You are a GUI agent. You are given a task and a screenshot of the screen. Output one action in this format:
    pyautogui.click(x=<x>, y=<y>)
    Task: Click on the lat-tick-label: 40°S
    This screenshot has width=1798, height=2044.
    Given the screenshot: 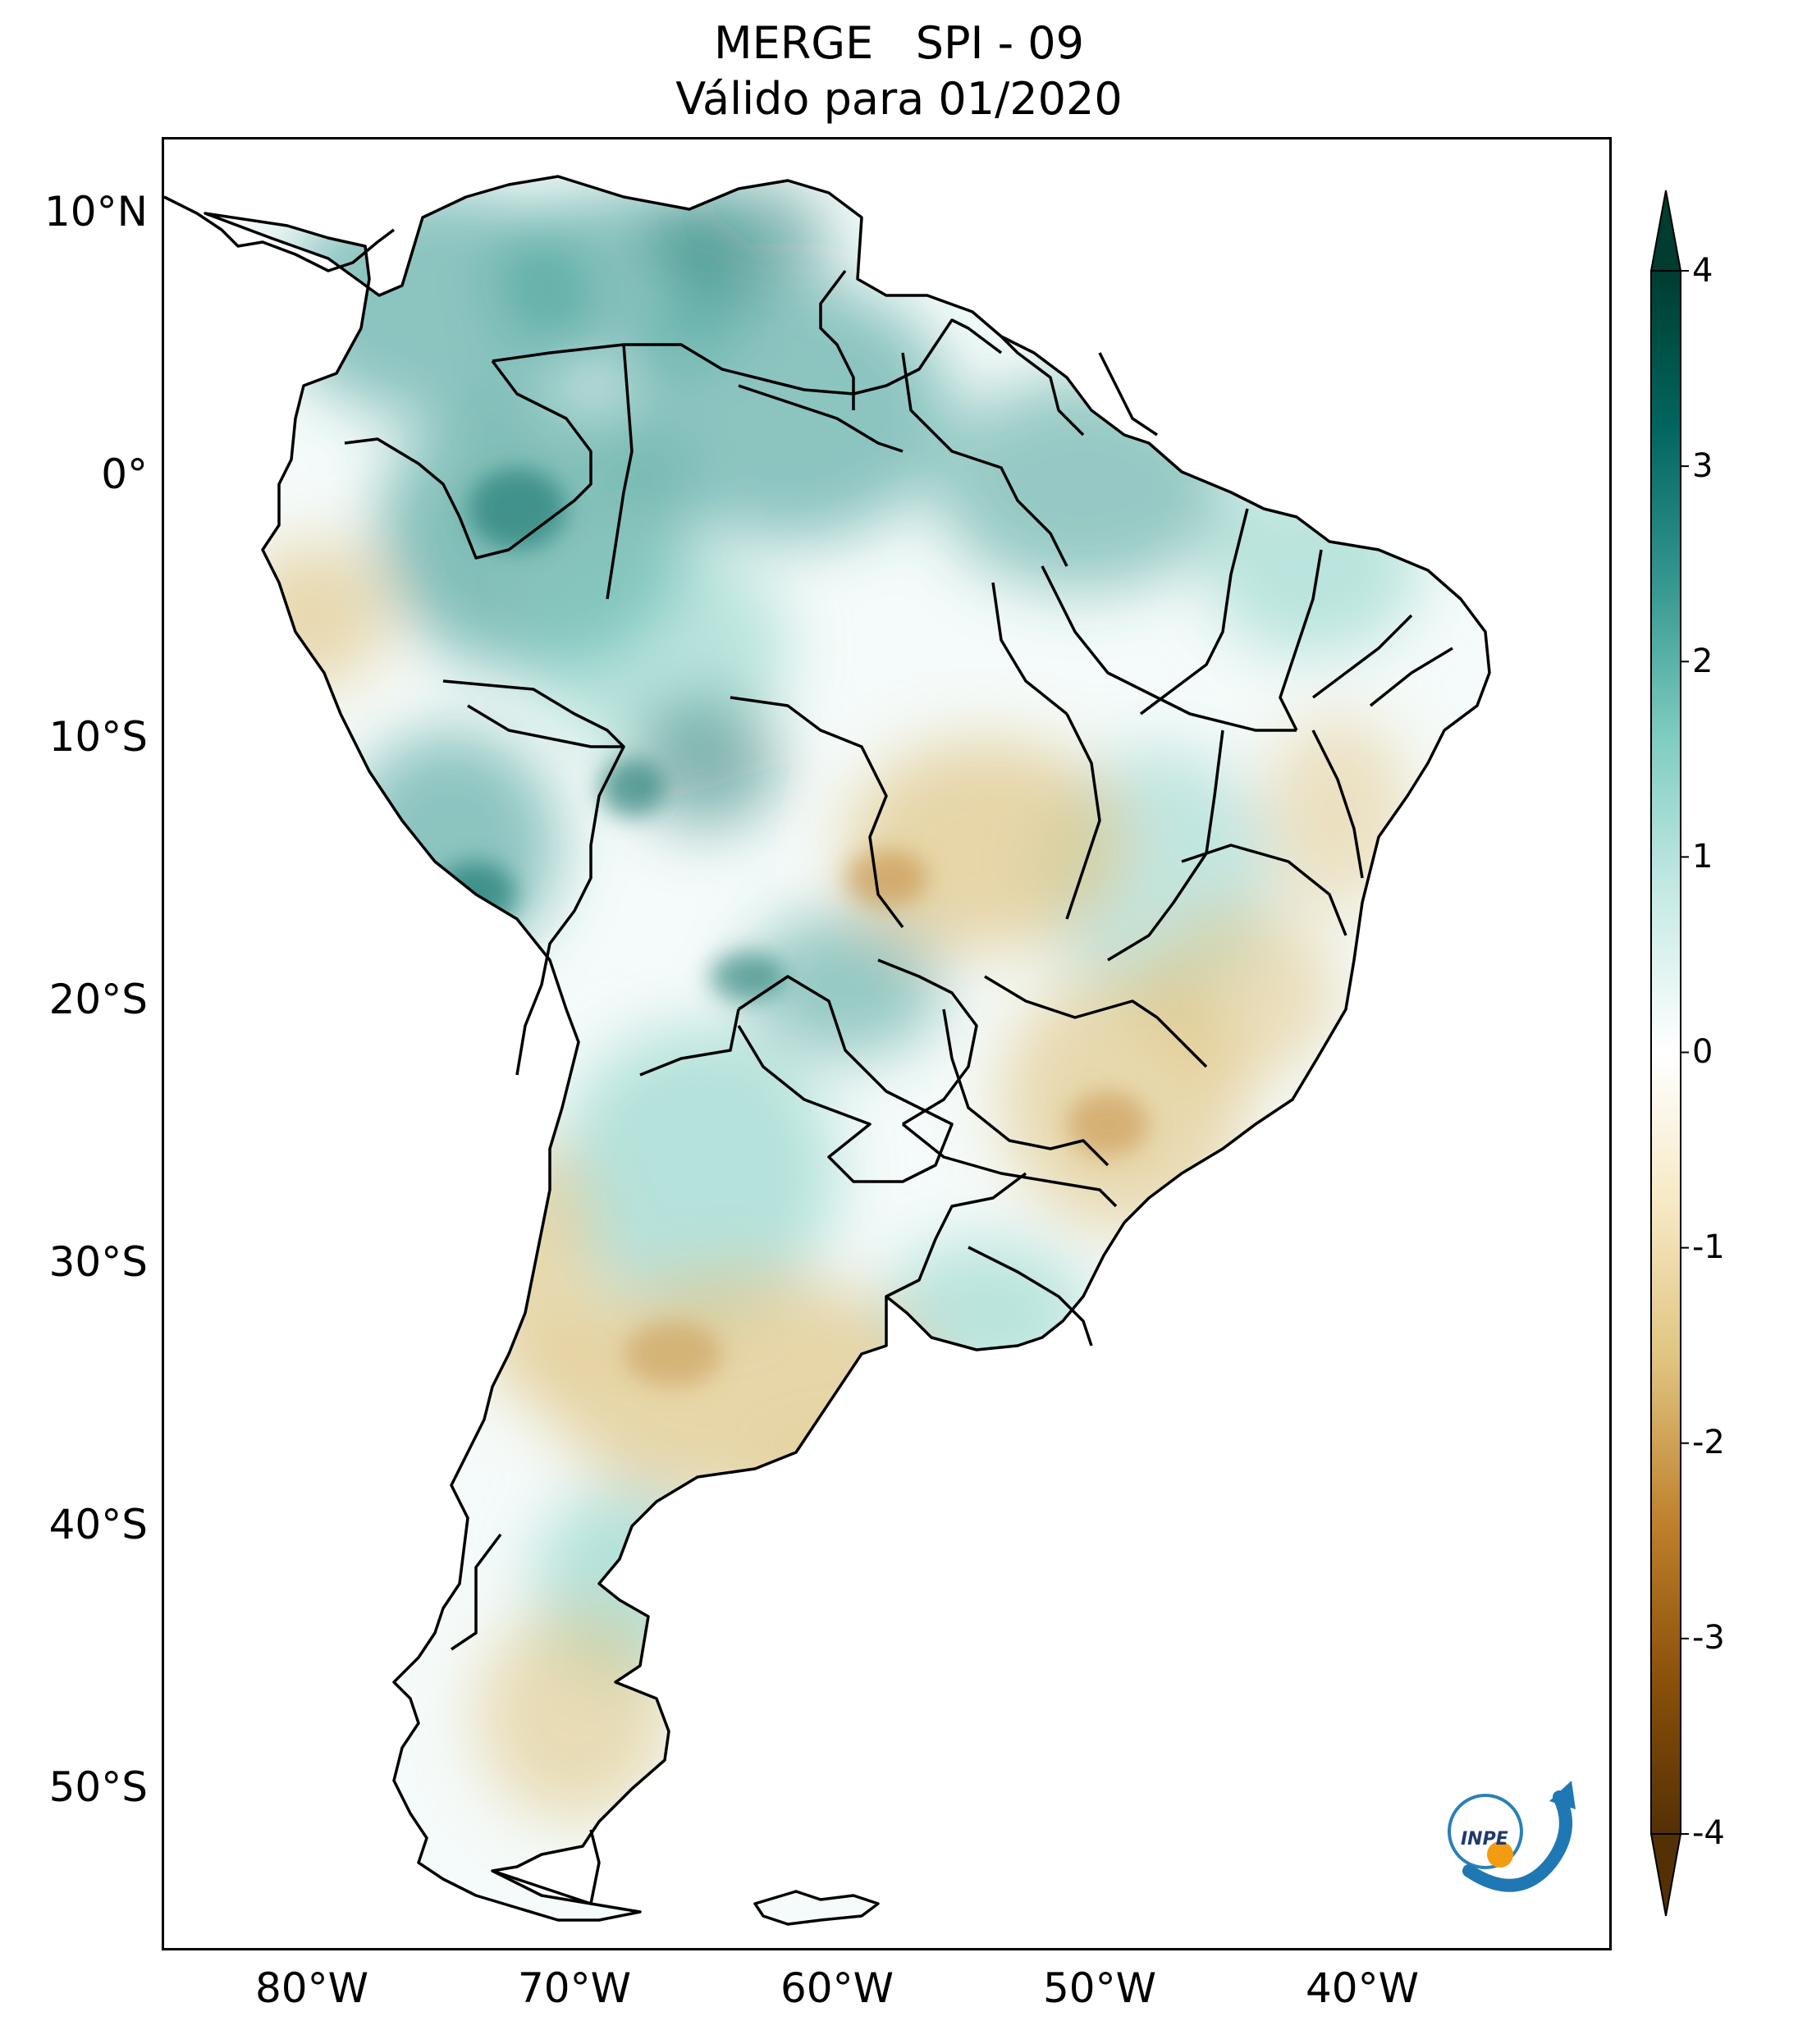 What is the action you would take?
    pyautogui.click(x=98, y=1524)
    